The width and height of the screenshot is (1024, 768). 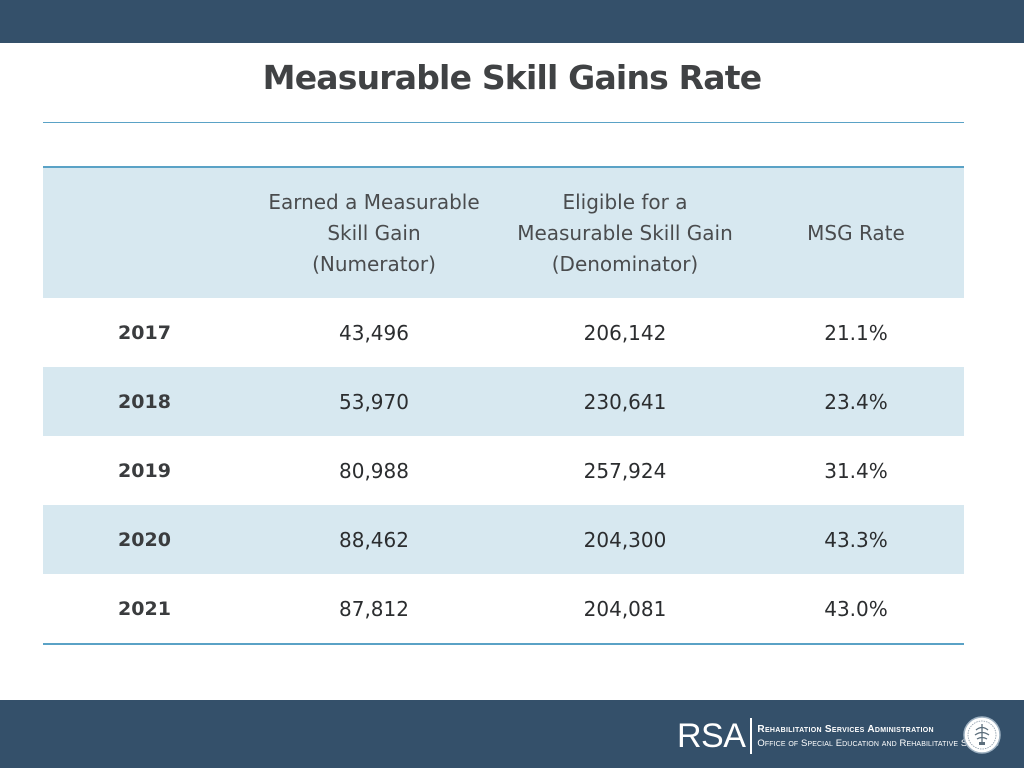 I want to click on row-year: 2017, so click(x=144, y=332).